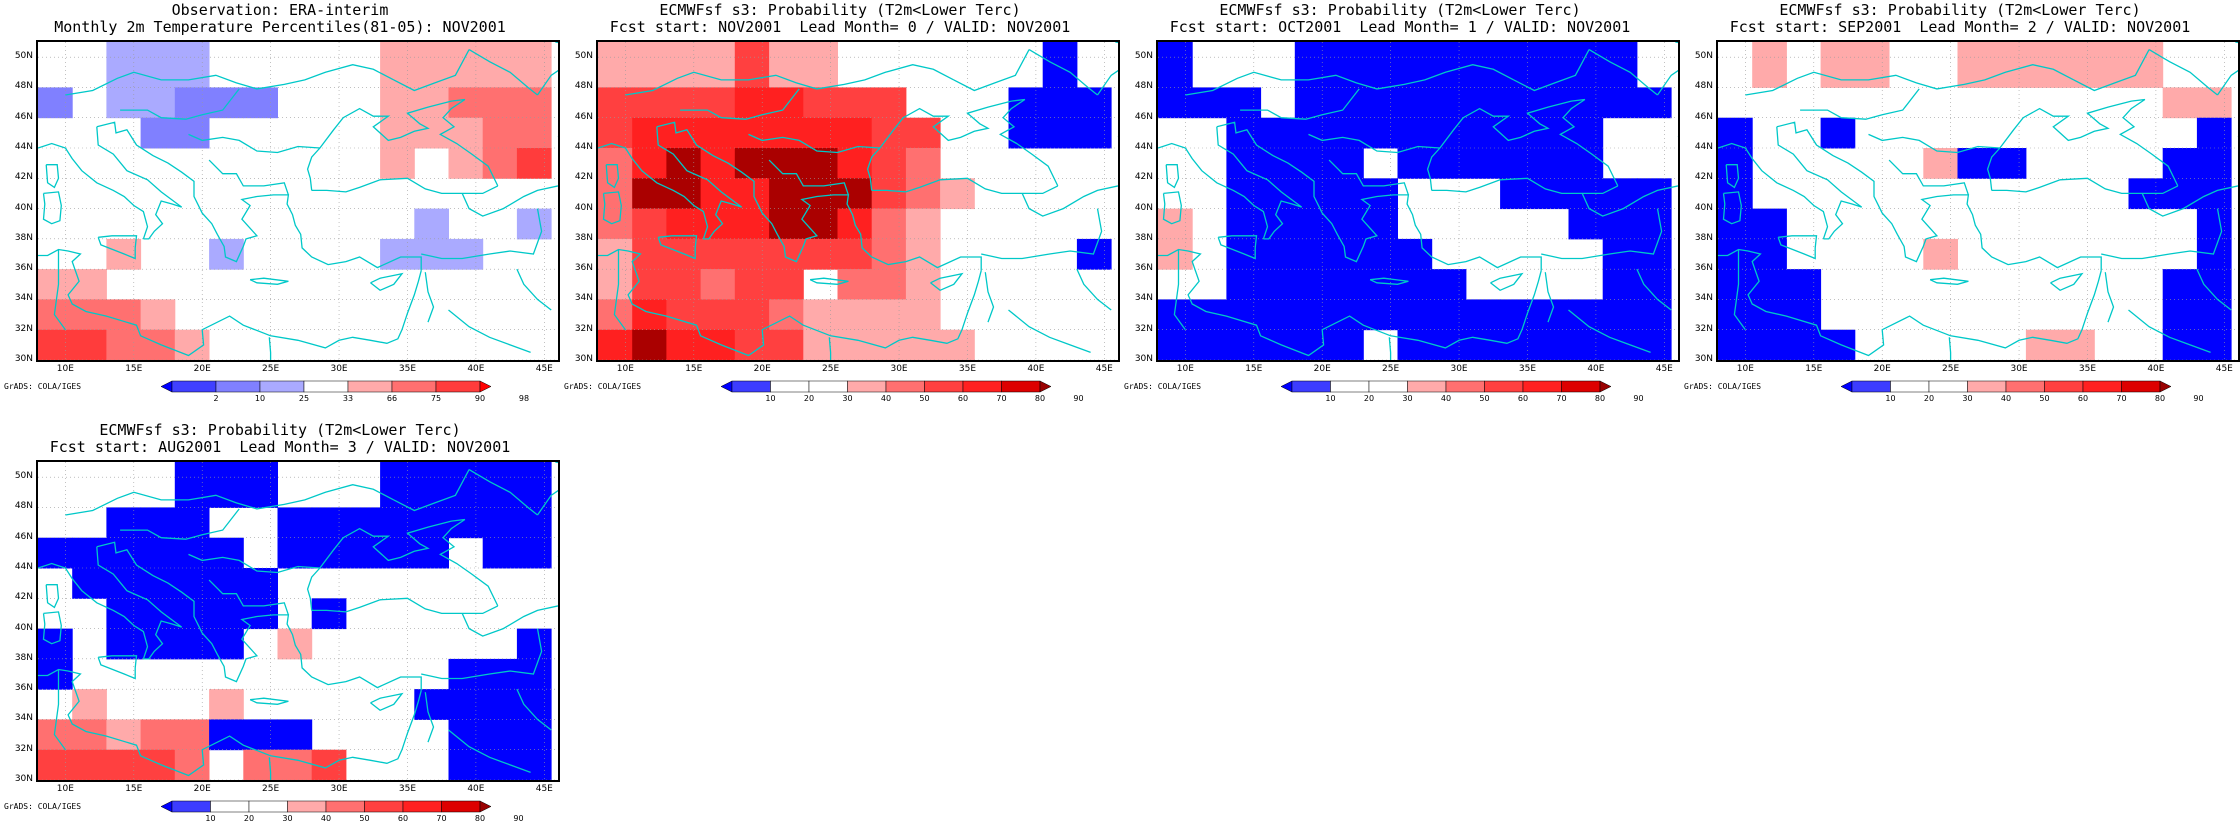 The image size is (2240, 840). What do you see at coordinates (23, 268) in the screenshot?
I see `lat-tick-label: 36N` at bounding box center [23, 268].